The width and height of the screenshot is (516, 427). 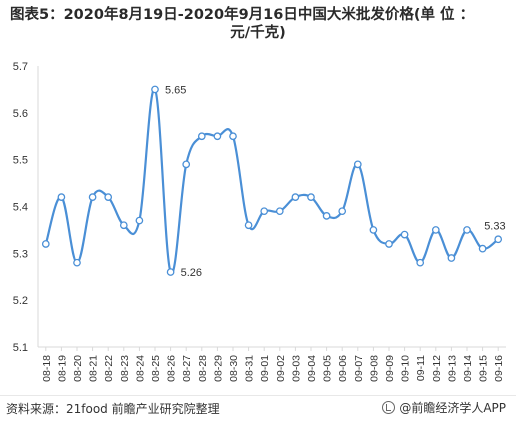 What do you see at coordinates (94, 368) in the screenshot?
I see `x-tick-label: 08-21` at bounding box center [94, 368].